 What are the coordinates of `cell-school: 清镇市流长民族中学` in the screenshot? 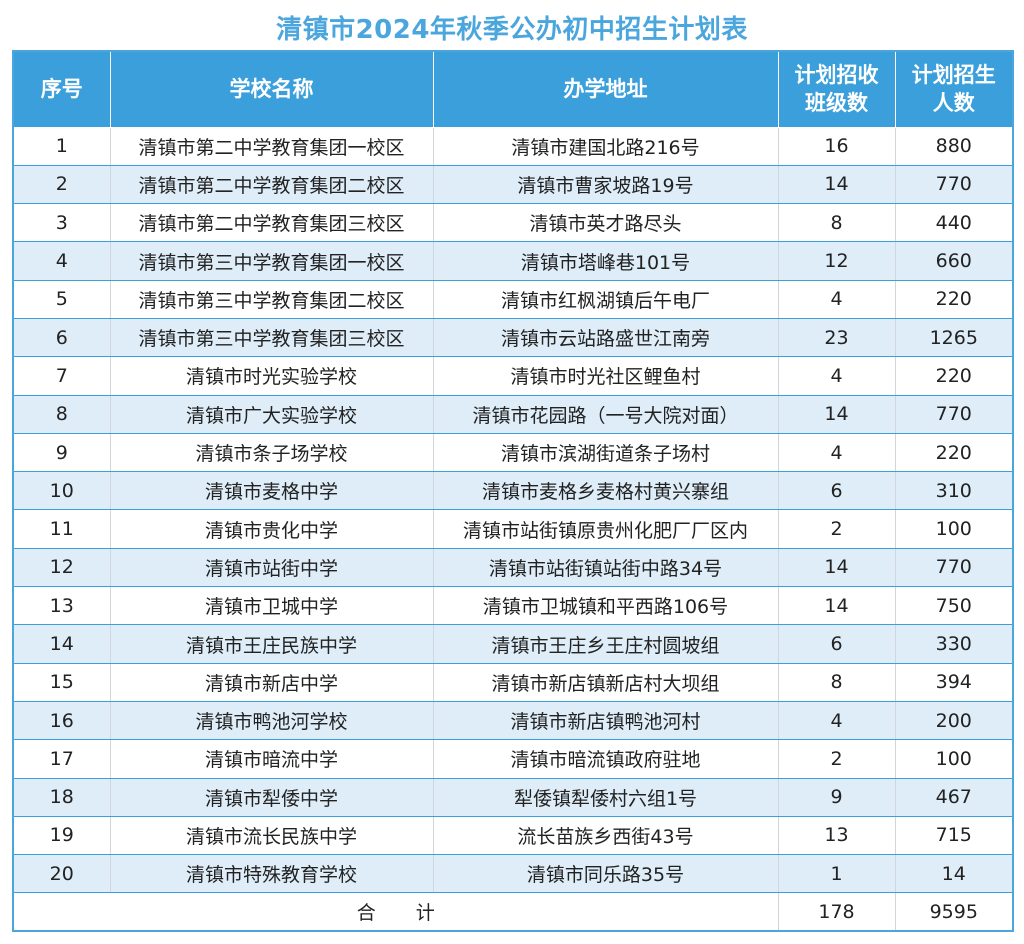 It's located at (271, 836).